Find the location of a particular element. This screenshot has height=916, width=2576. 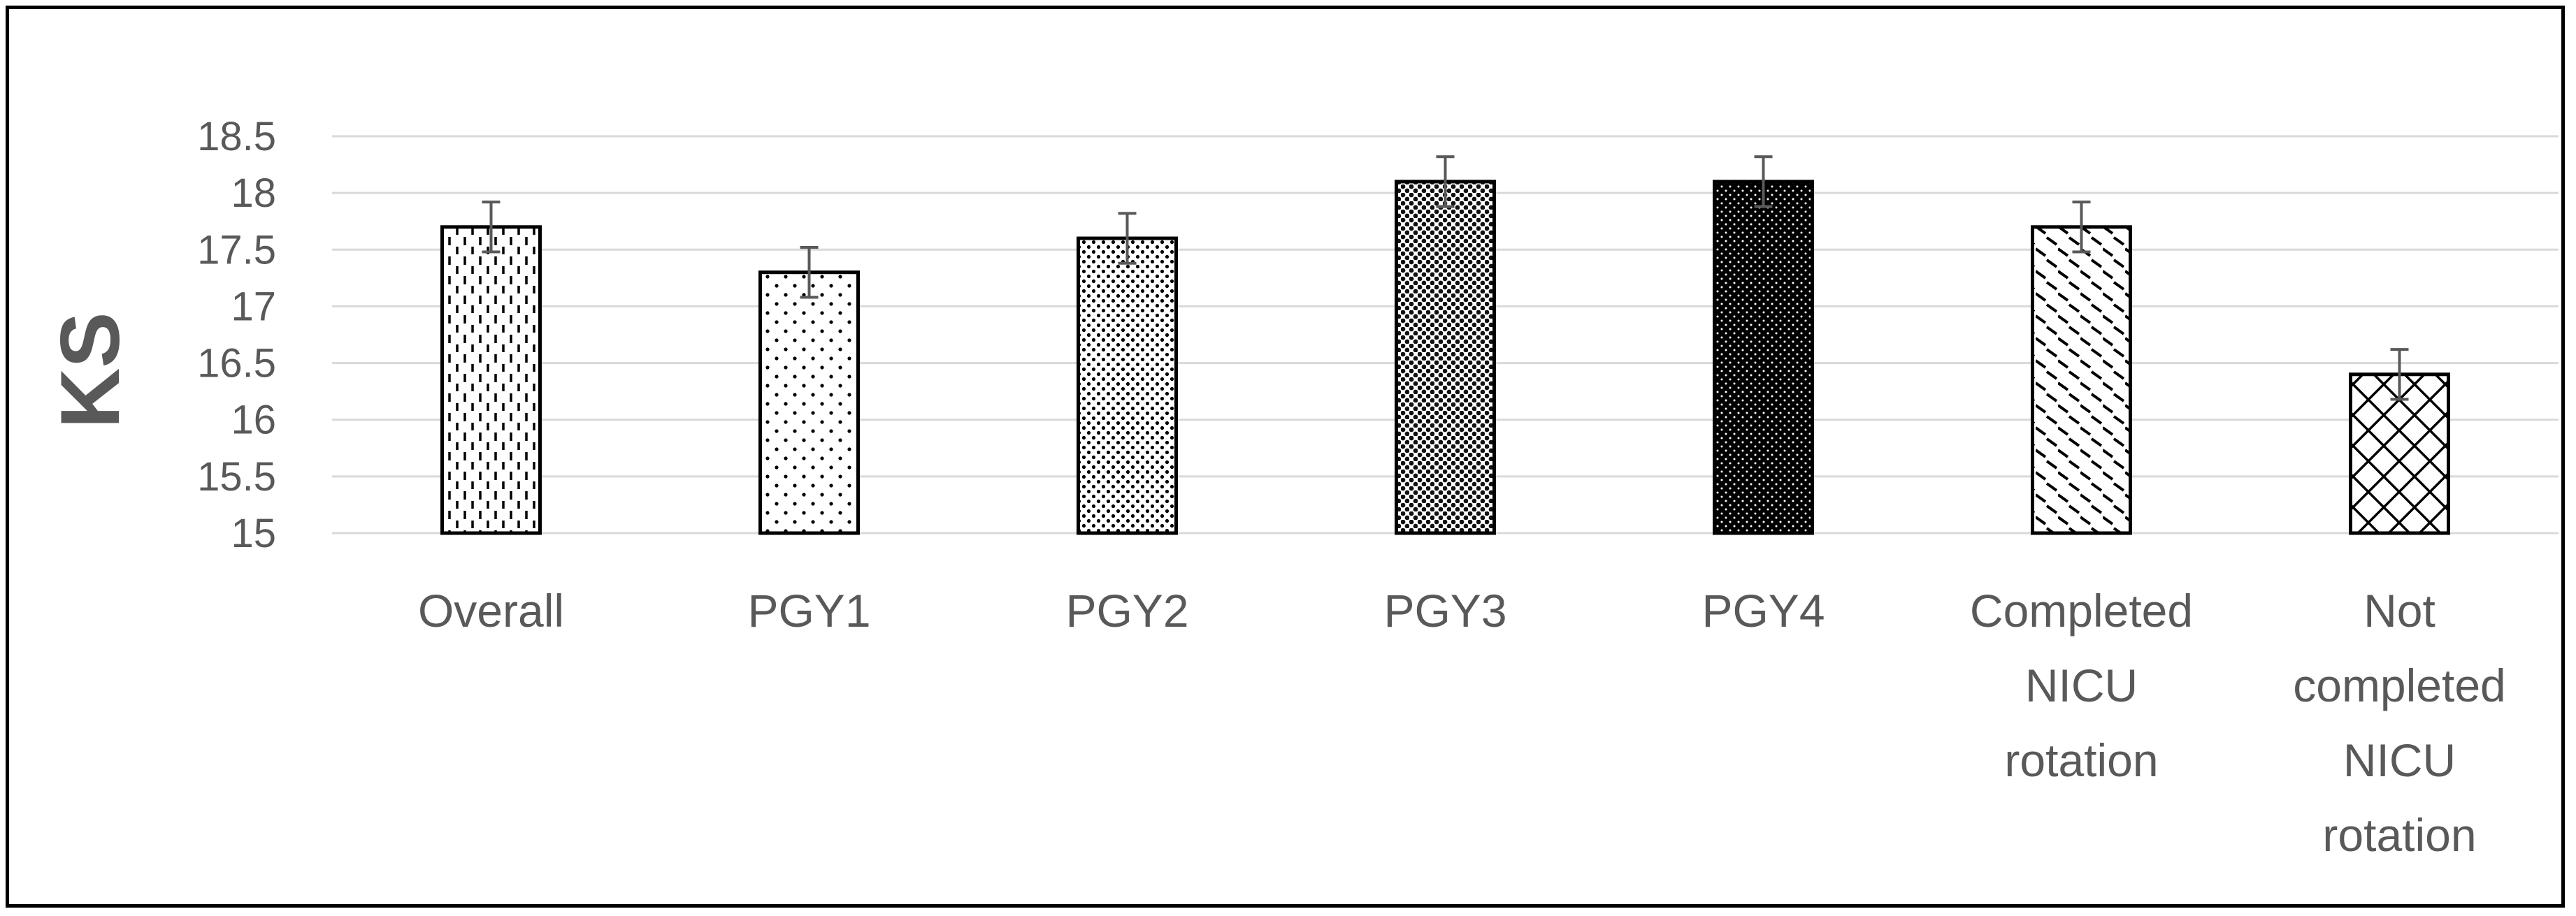

category-label-0: Overall is located at coordinates (491, 611).